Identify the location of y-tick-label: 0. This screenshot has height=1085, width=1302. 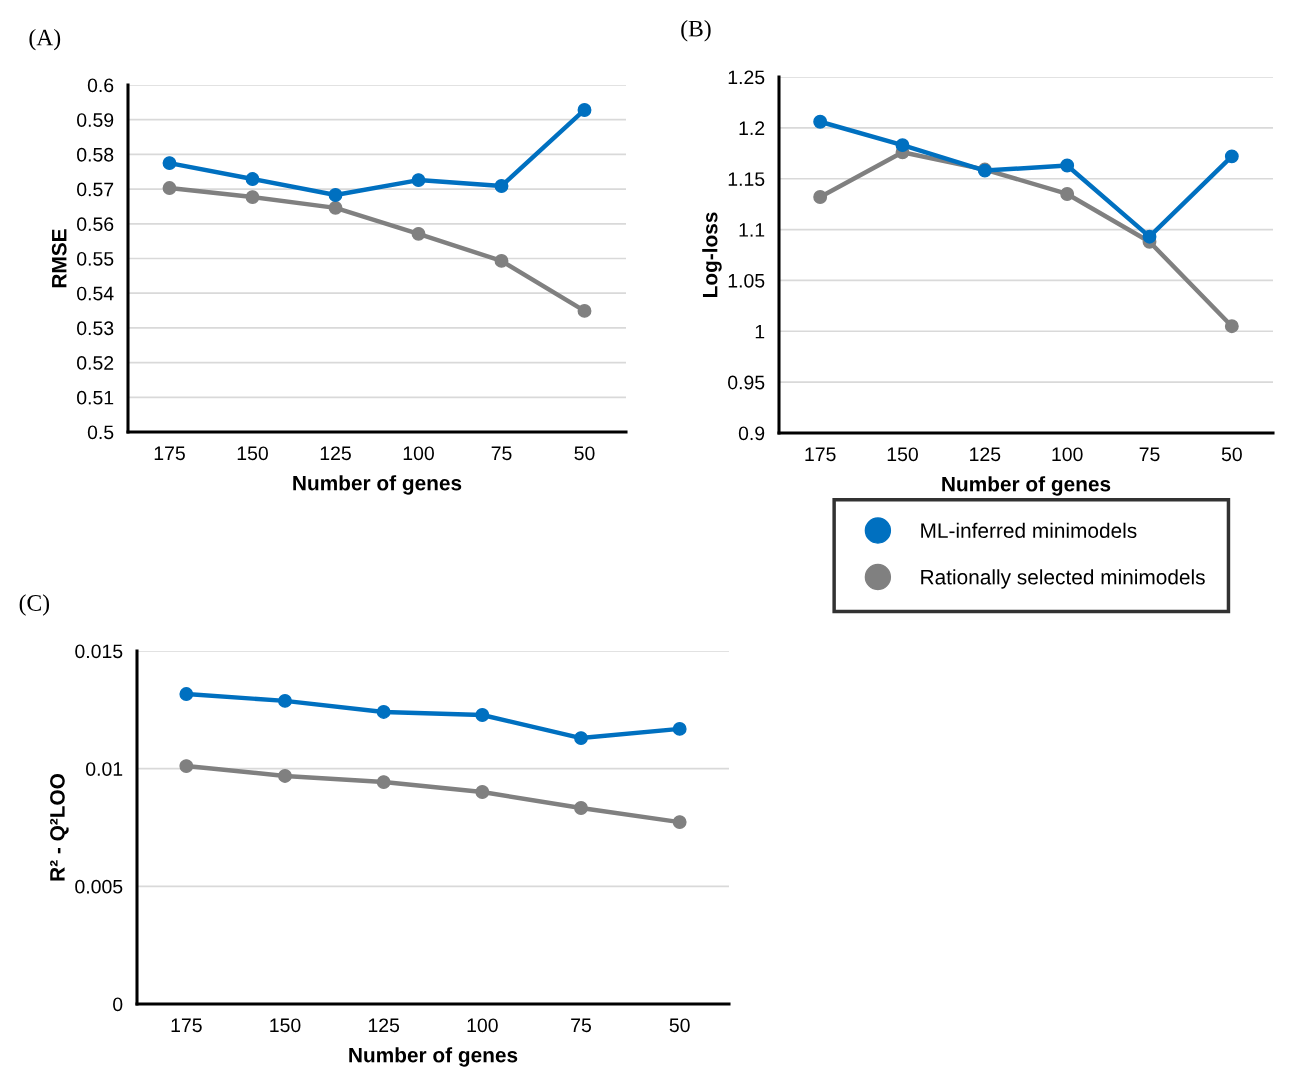
(118, 1004).